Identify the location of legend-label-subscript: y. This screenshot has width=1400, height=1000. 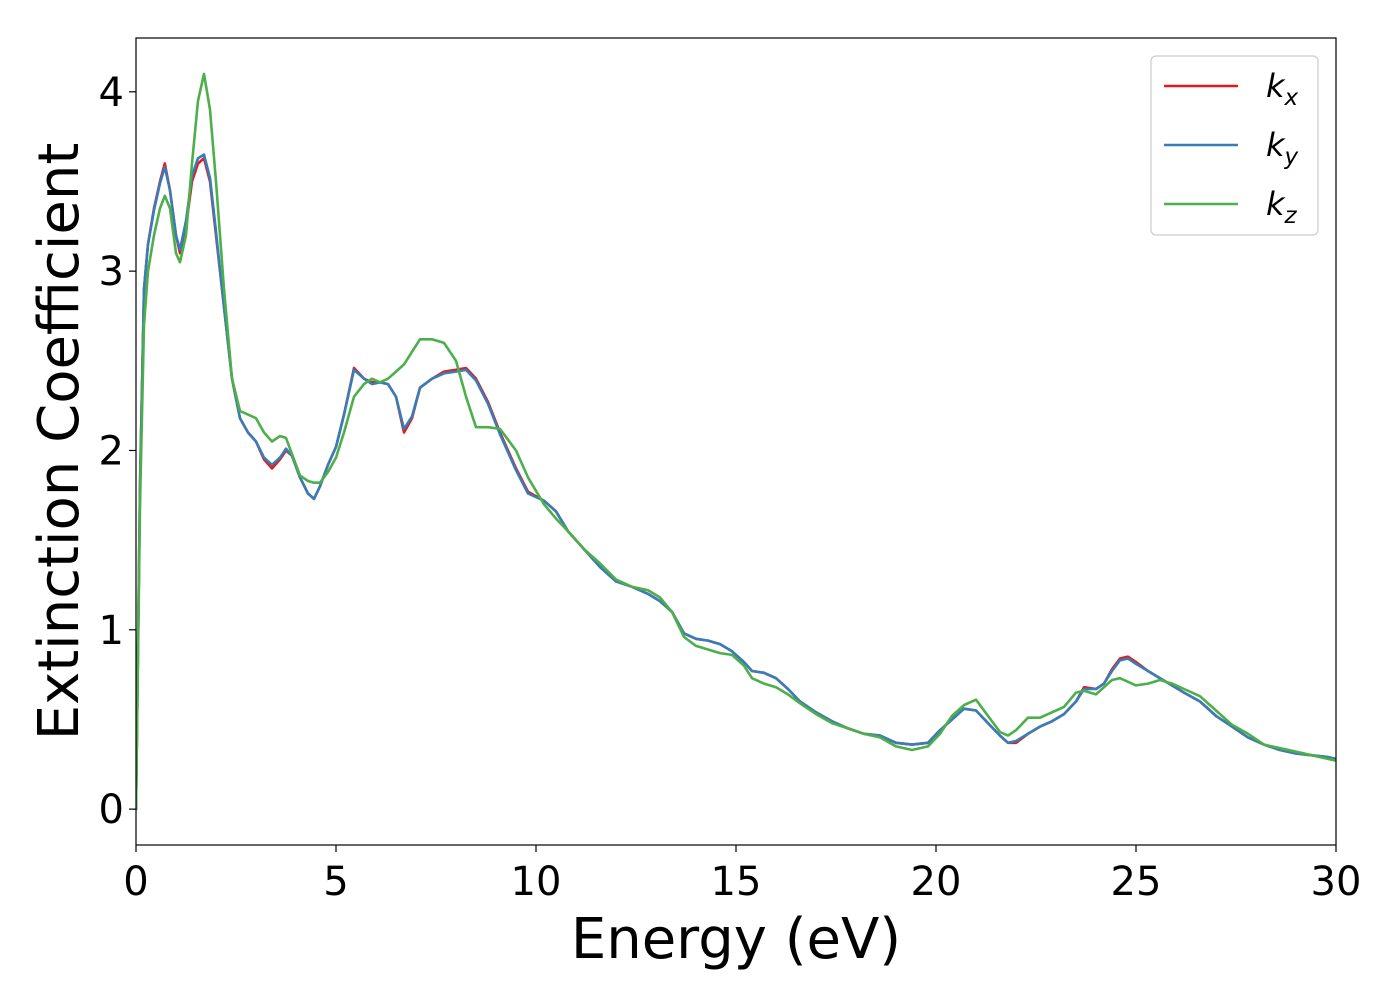
(1291, 157).